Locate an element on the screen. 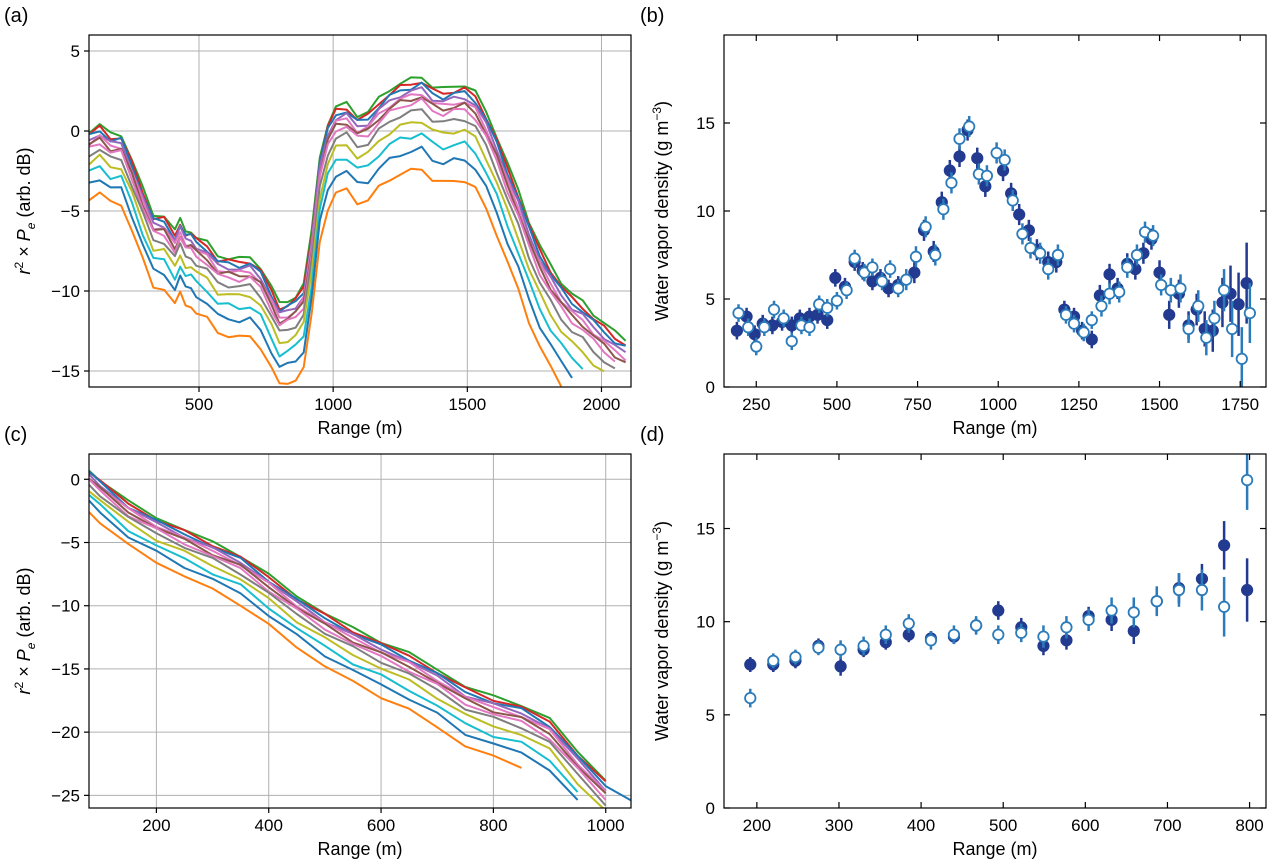  y-tick-label: −5 is located at coordinates (70, 543).